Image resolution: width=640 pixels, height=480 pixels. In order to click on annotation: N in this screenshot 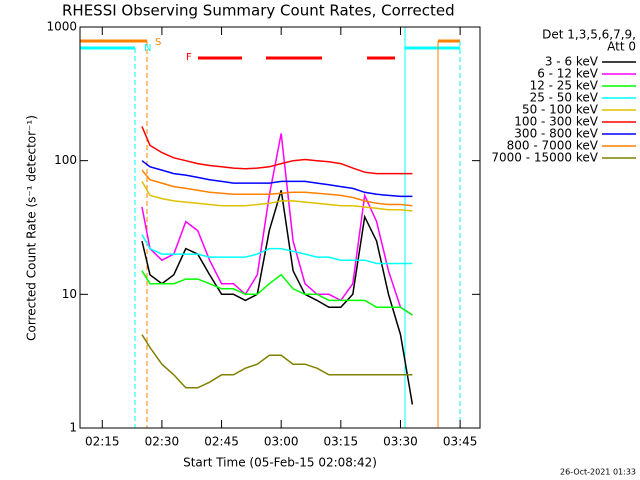, I will do `click(147, 48)`.